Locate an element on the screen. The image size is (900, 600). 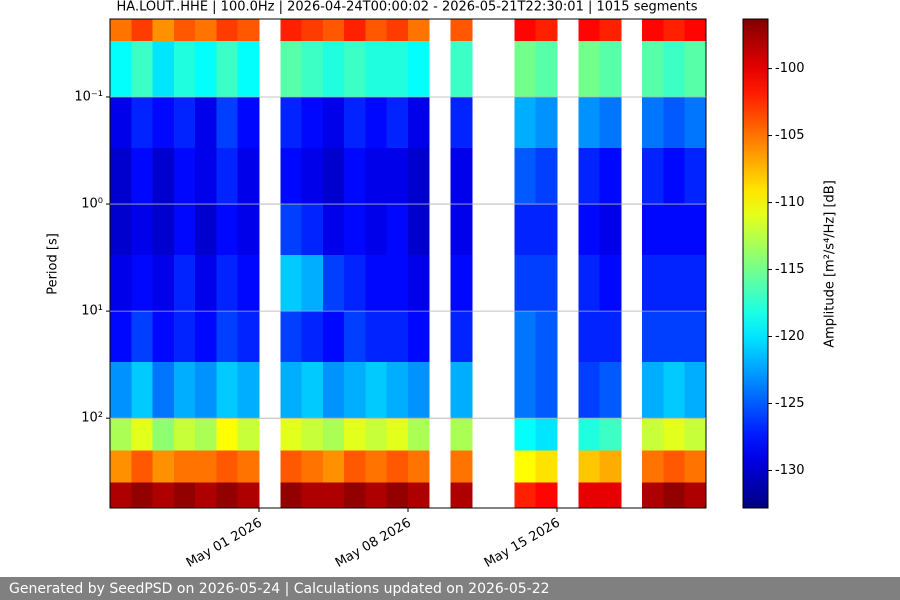
colorbar-tick-label: -105 is located at coordinates (790, 135).